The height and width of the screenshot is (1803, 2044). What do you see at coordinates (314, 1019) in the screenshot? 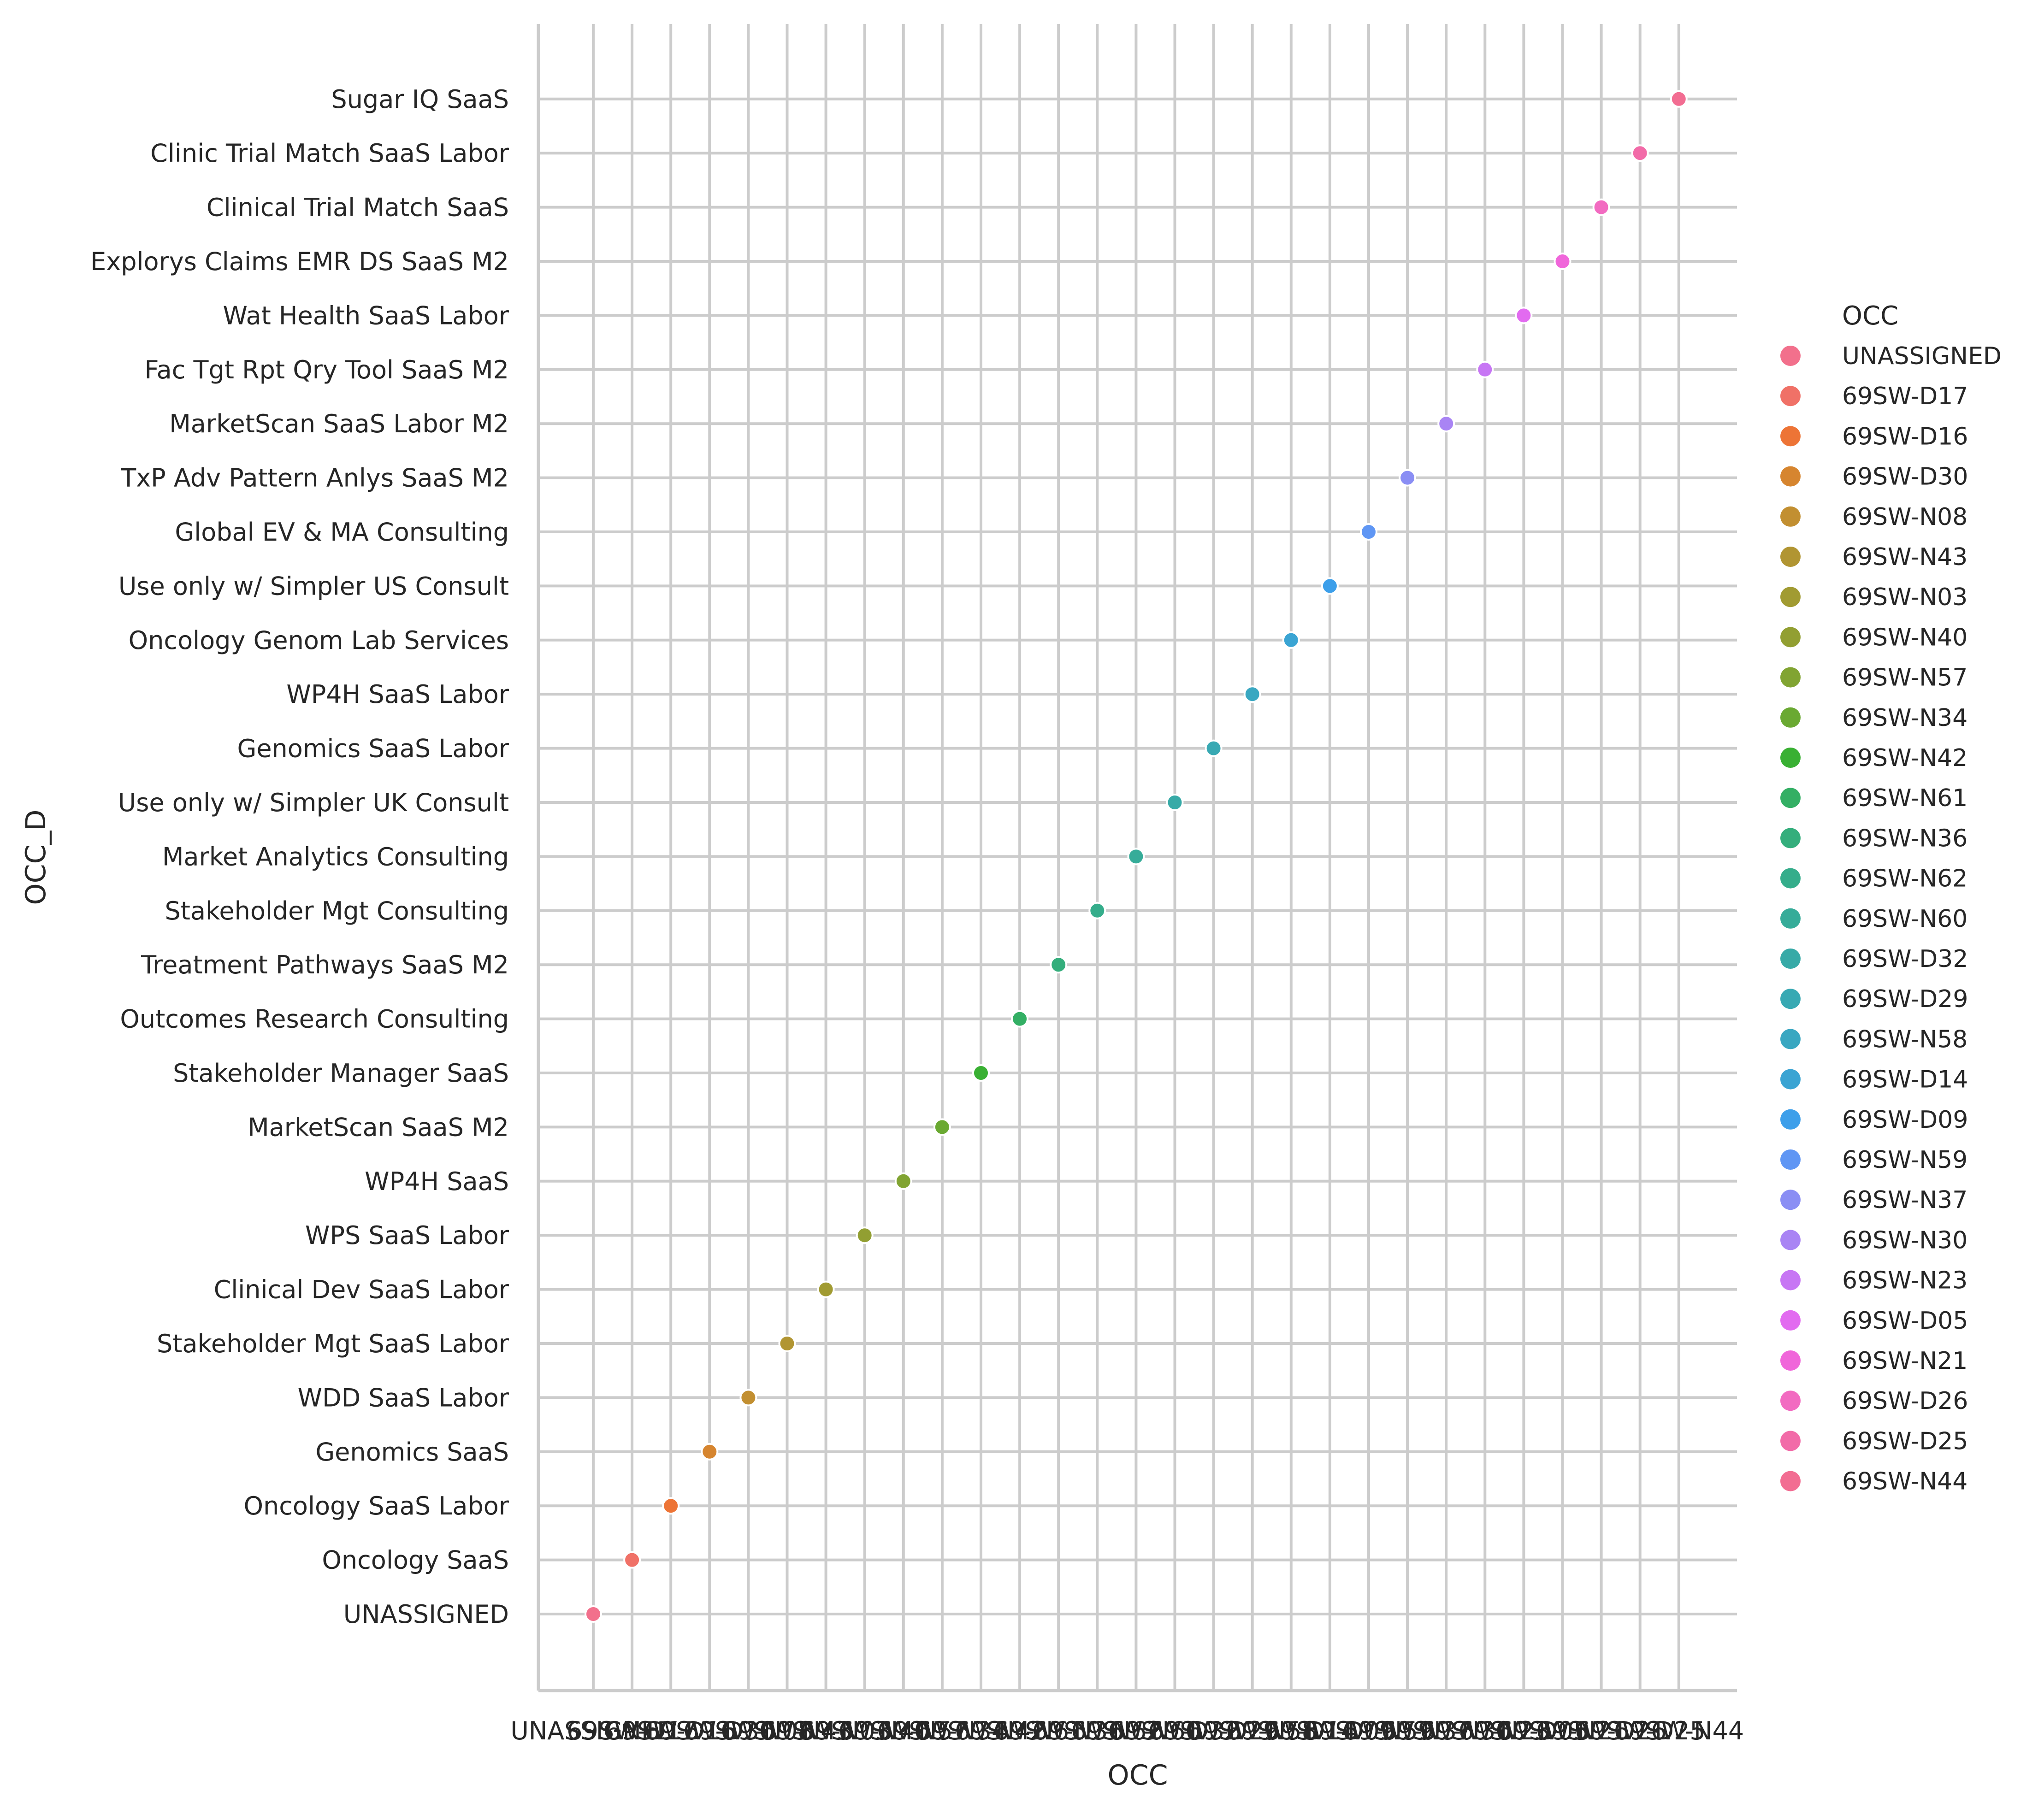
I see `y-tick-label: Outcomes Research Consulting` at bounding box center [314, 1019].